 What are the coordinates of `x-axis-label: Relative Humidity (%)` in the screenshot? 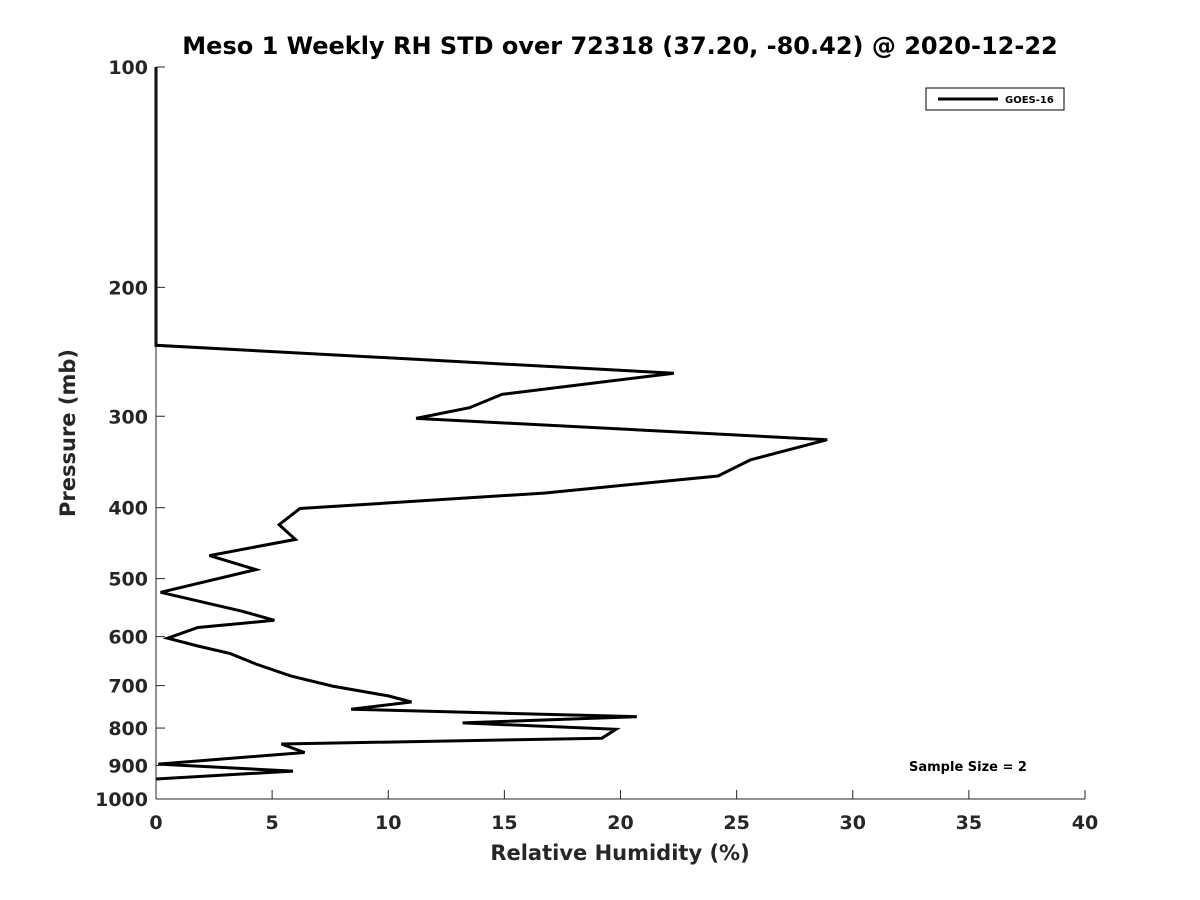 It's located at (619, 853).